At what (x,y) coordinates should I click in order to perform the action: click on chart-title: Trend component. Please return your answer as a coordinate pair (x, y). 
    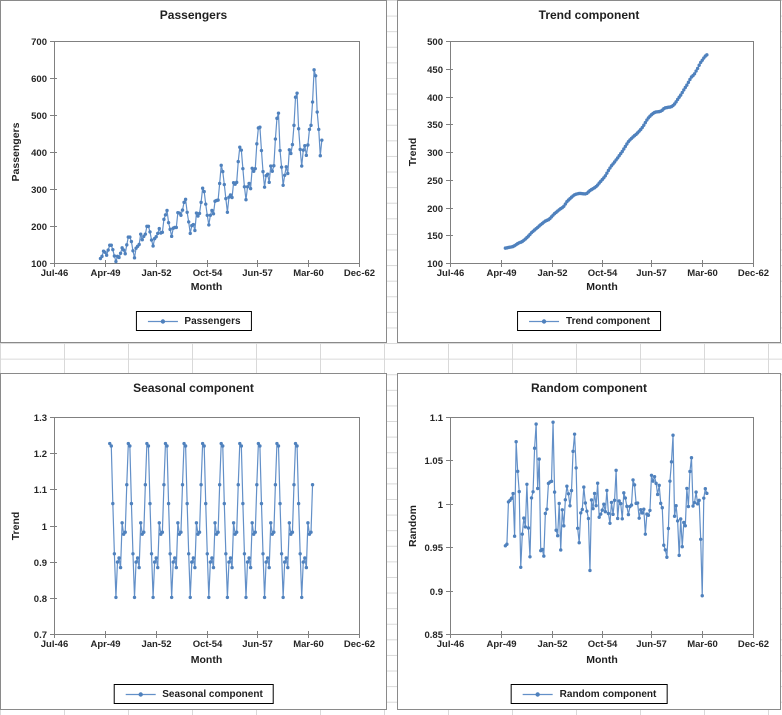
    Looking at the image, I should click on (589, 15).